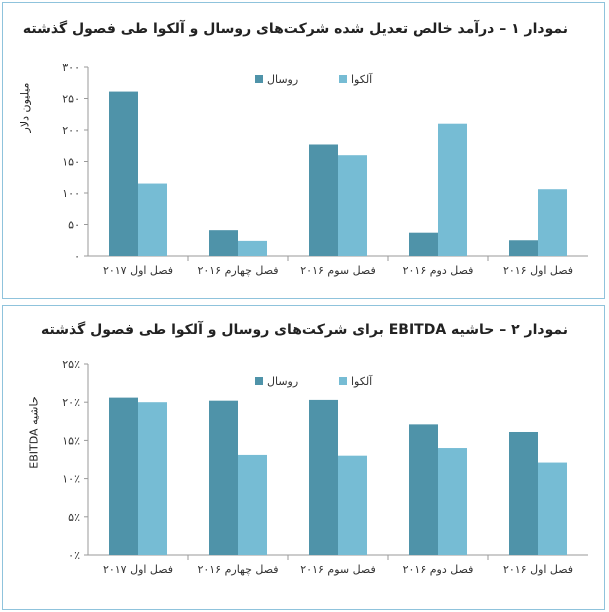  What do you see at coordinates (71, 193) in the screenshot?
I see `y-tick-label: ۱۰۰` at bounding box center [71, 193].